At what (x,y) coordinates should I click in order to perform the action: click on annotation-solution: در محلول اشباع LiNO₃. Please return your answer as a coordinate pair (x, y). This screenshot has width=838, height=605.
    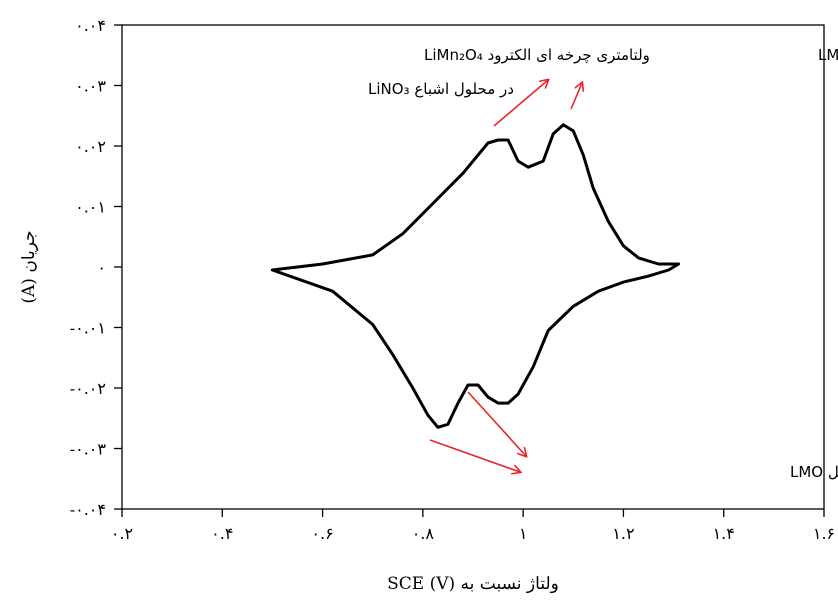
    Looking at the image, I should click on (441, 89).